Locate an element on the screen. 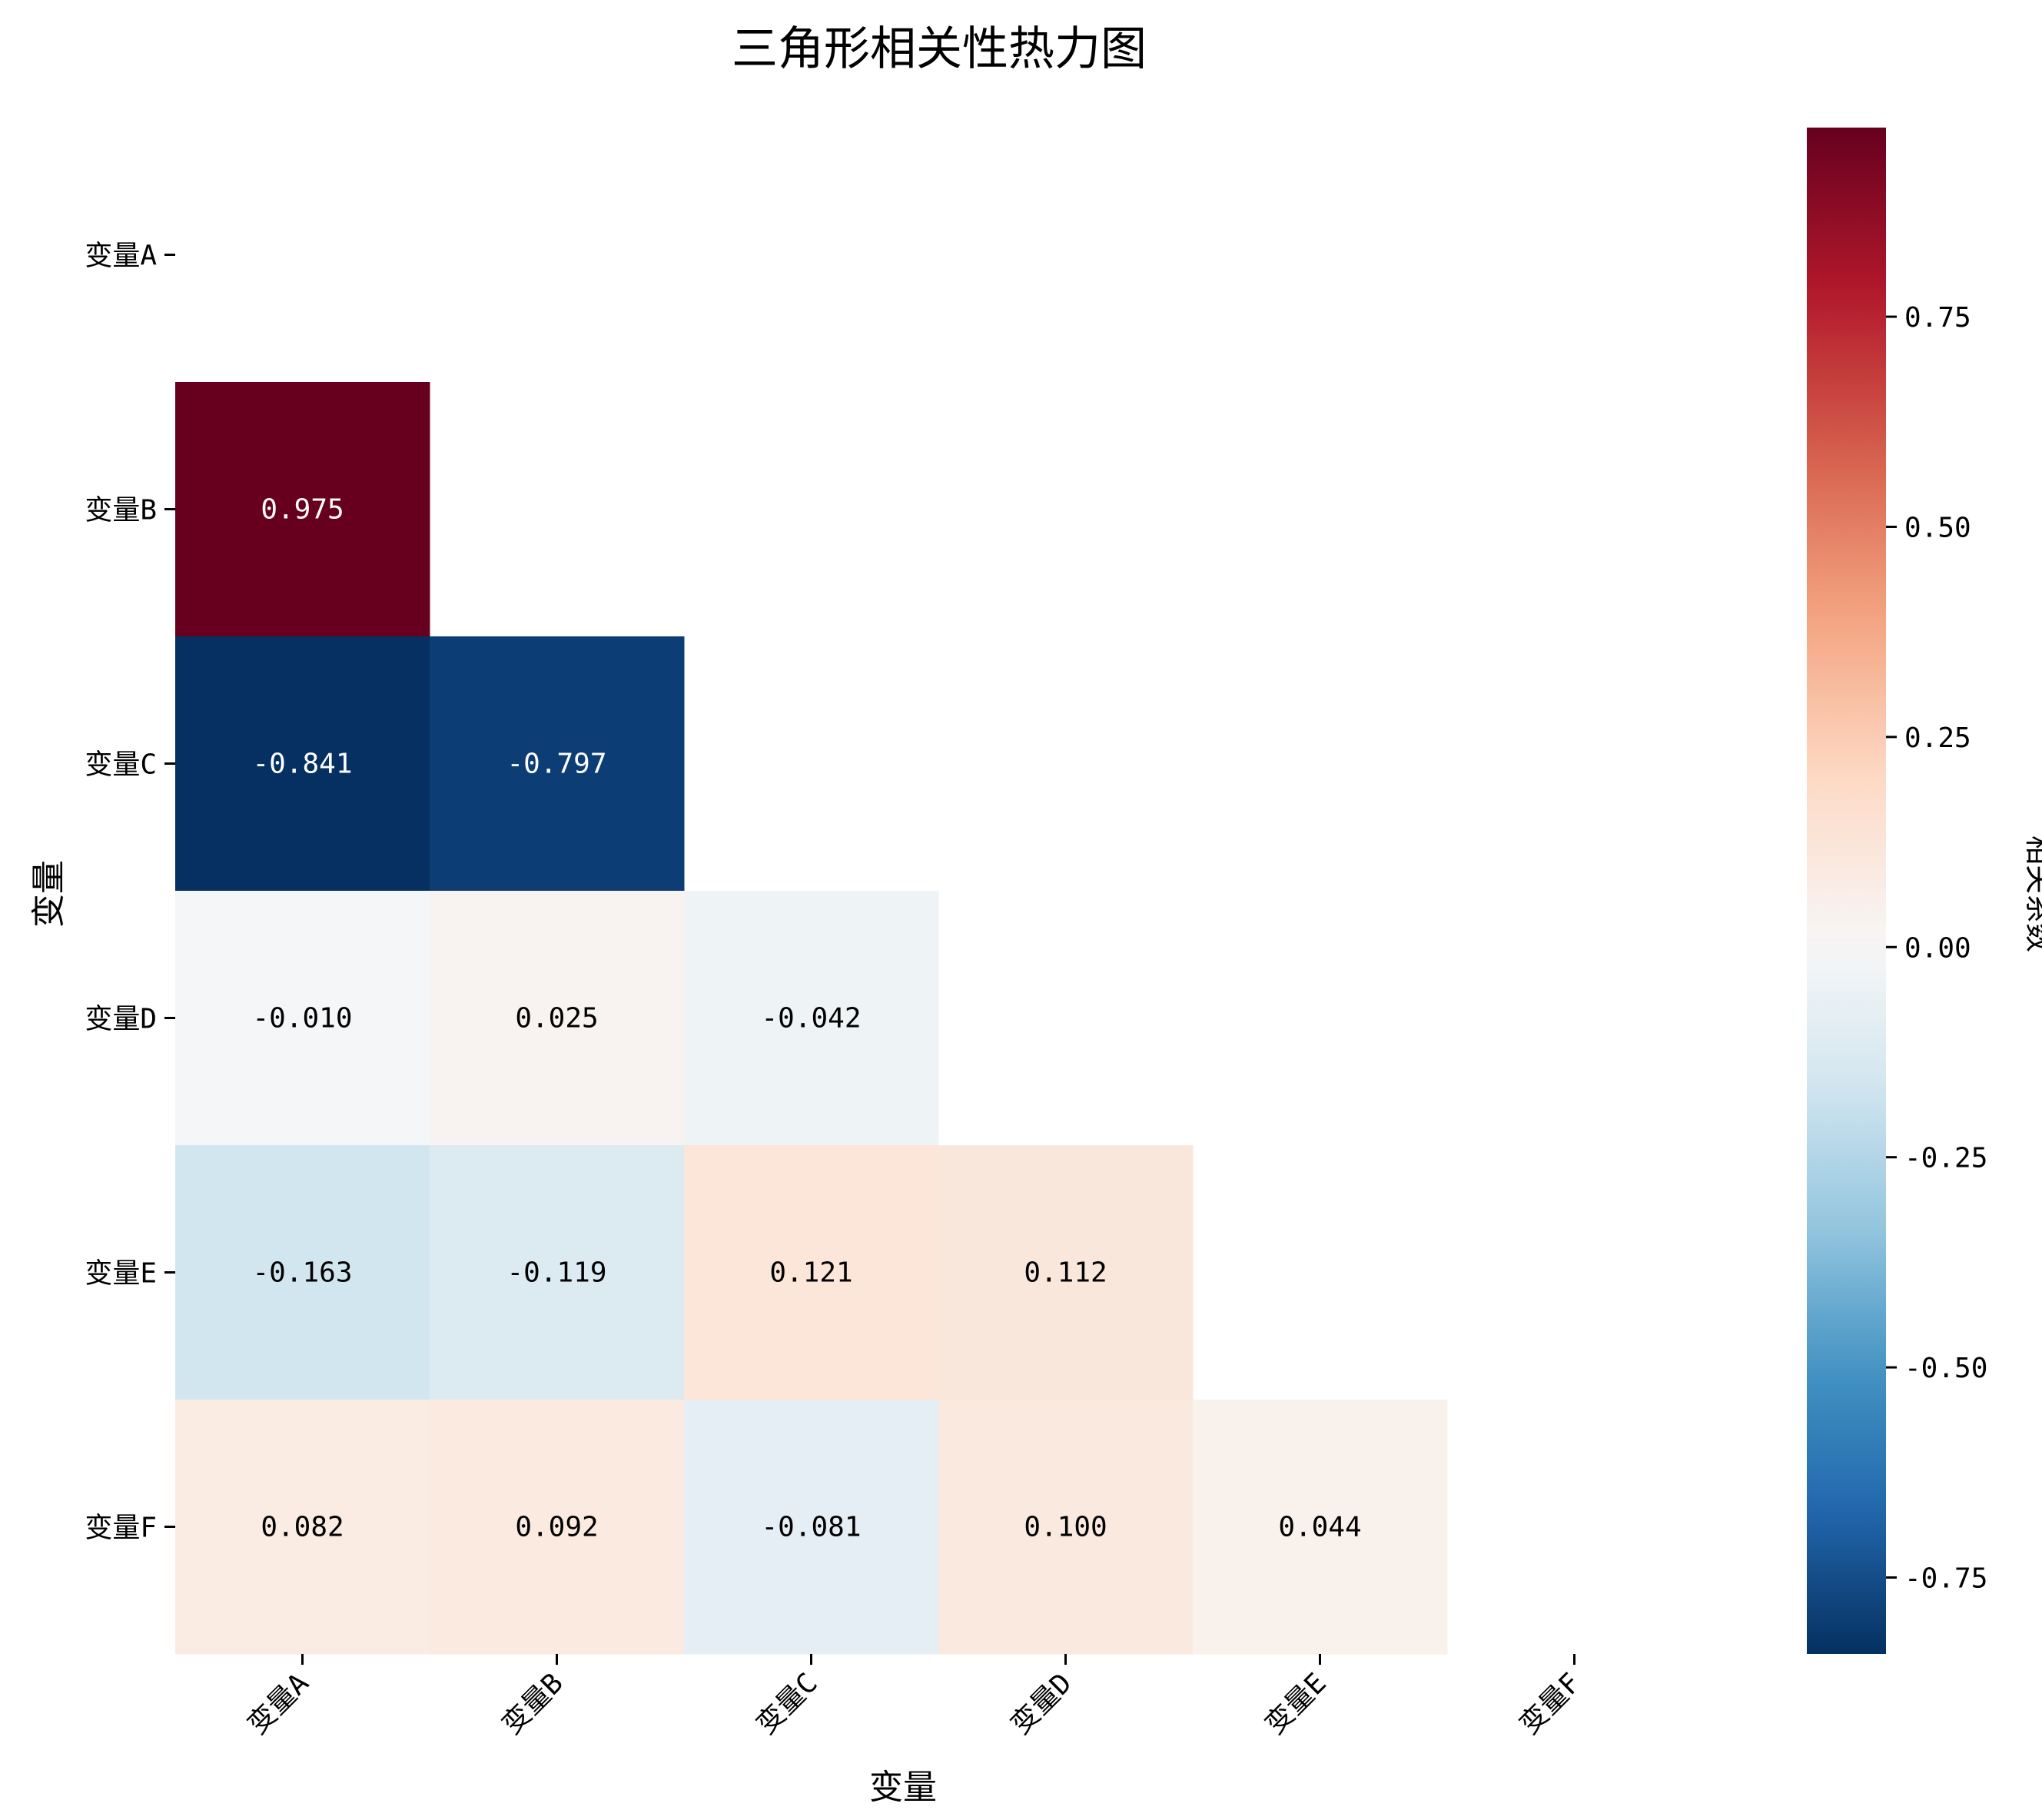 This screenshot has height=1820, width=2042. cell-value-label: 0.025 is located at coordinates (557, 1019).